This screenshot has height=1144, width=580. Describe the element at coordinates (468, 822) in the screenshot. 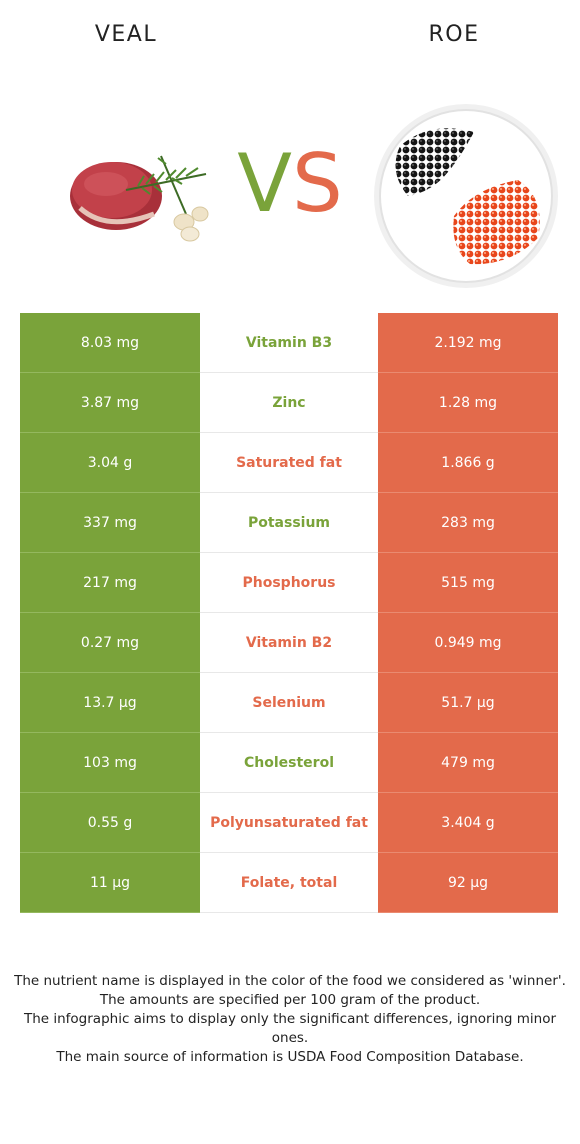

I see `right-value: 3.404 g` at that location.